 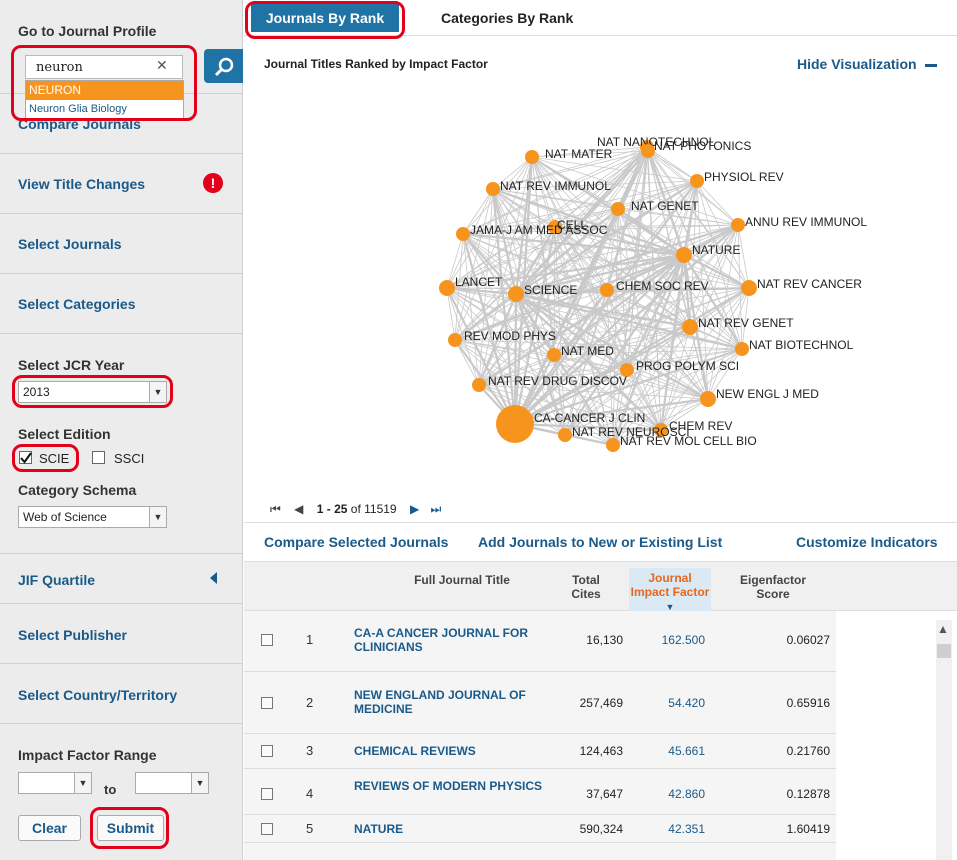 What do you see at coordinates (121, 633) in the screenshot?
I see `select-publisher-link: Select Publisher` at bounding box center [121, 633].